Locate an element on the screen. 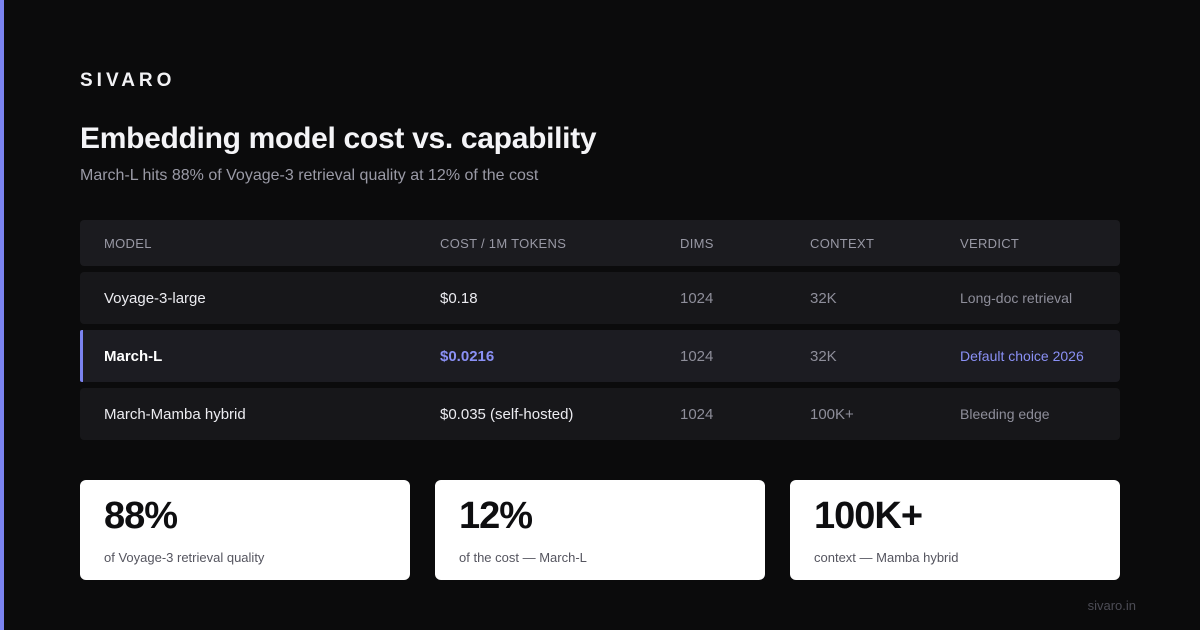 The width and height of the screenshot is (1200, 630). stat-card-context: 100K+ context — Mamba hybrid is located at coordinates (955, 530).